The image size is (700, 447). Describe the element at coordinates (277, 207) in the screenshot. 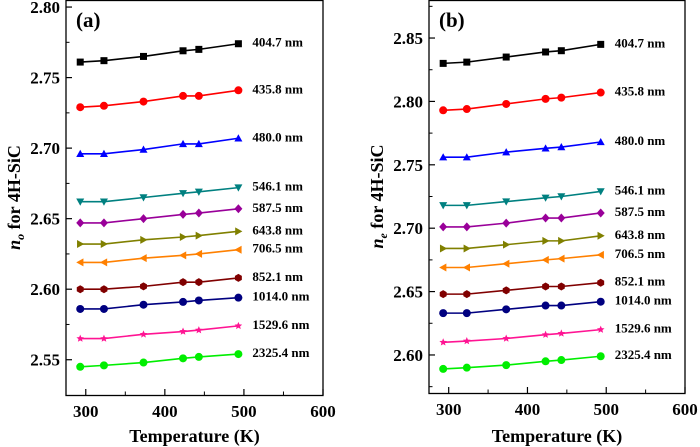

I see `series-label: 587.5 nm` at that location.